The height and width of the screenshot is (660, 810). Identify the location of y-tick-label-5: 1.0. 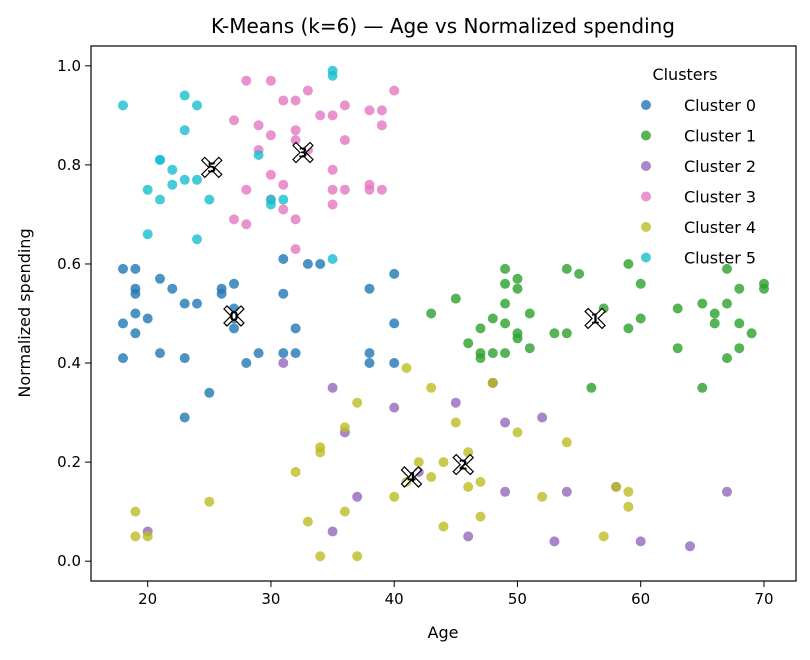
(69, 66).